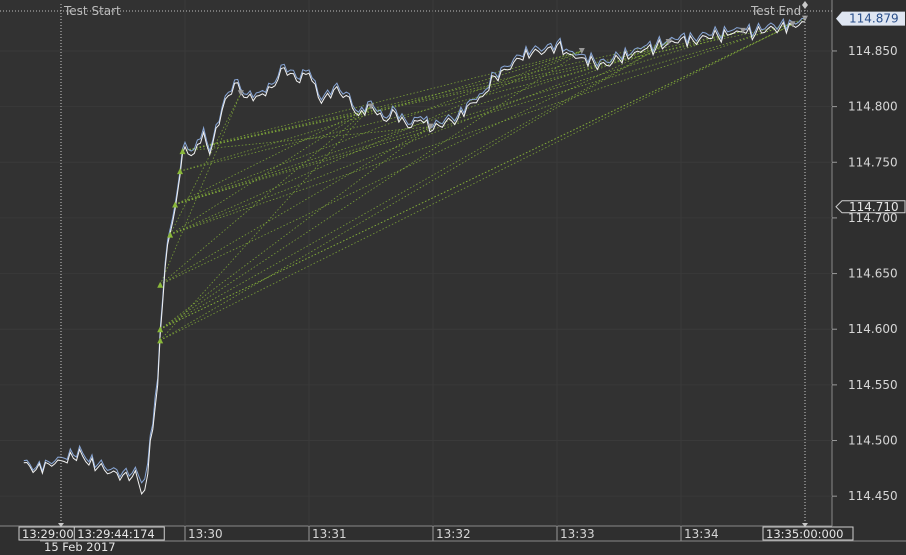 The width and height of the screenshot is (906, 555). What do you see at coordinates (873, 107) in the screenshot?
I see `y-tick-label: 114.800` at bounding box center [873, 107].